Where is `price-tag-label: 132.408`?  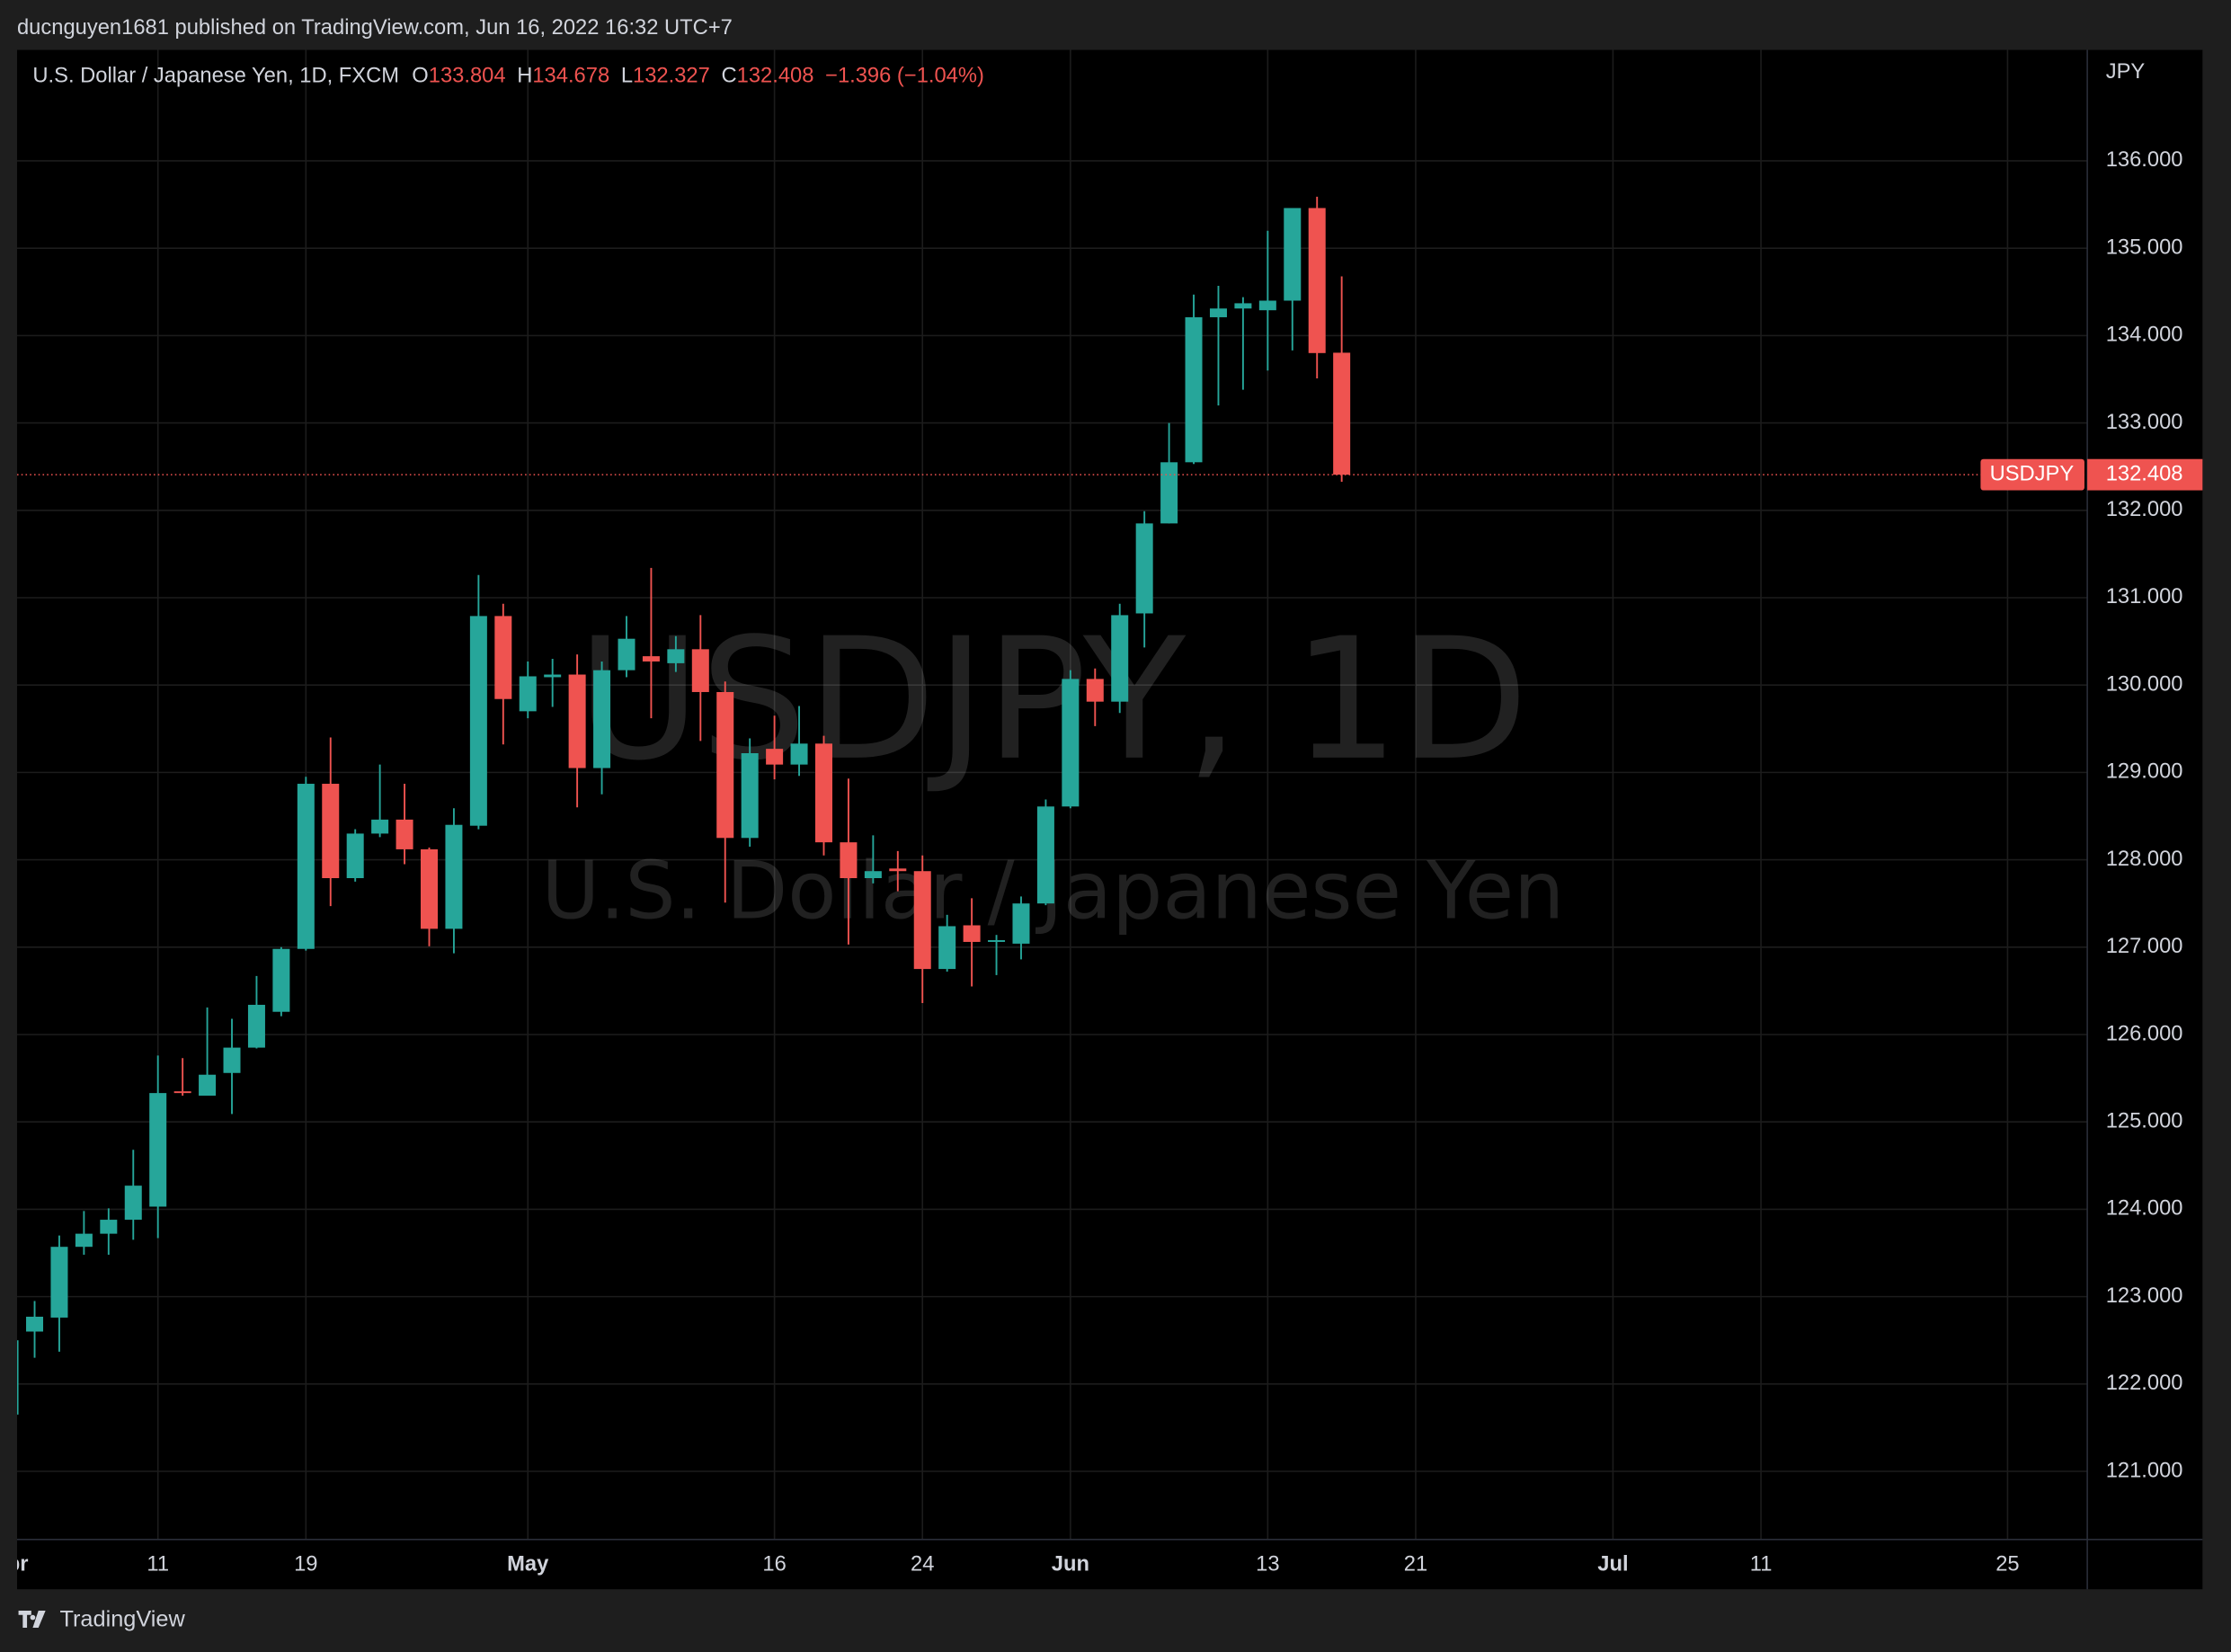 price-tag-label: 132.408 is located at coordinates (2145, 473).